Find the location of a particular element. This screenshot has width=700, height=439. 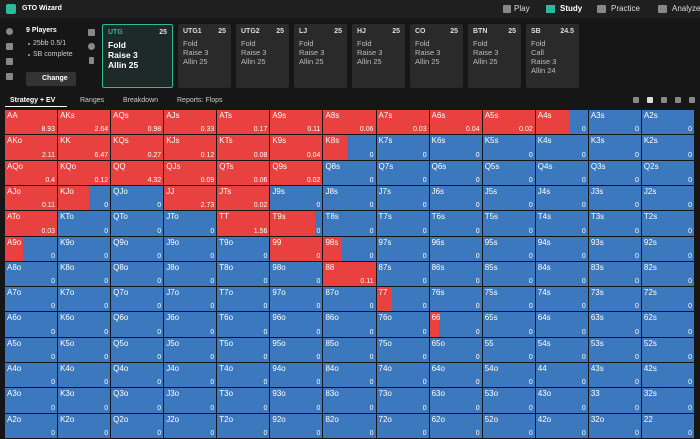

hand-cell: T5s 0 is located at coordinates (508, 223).